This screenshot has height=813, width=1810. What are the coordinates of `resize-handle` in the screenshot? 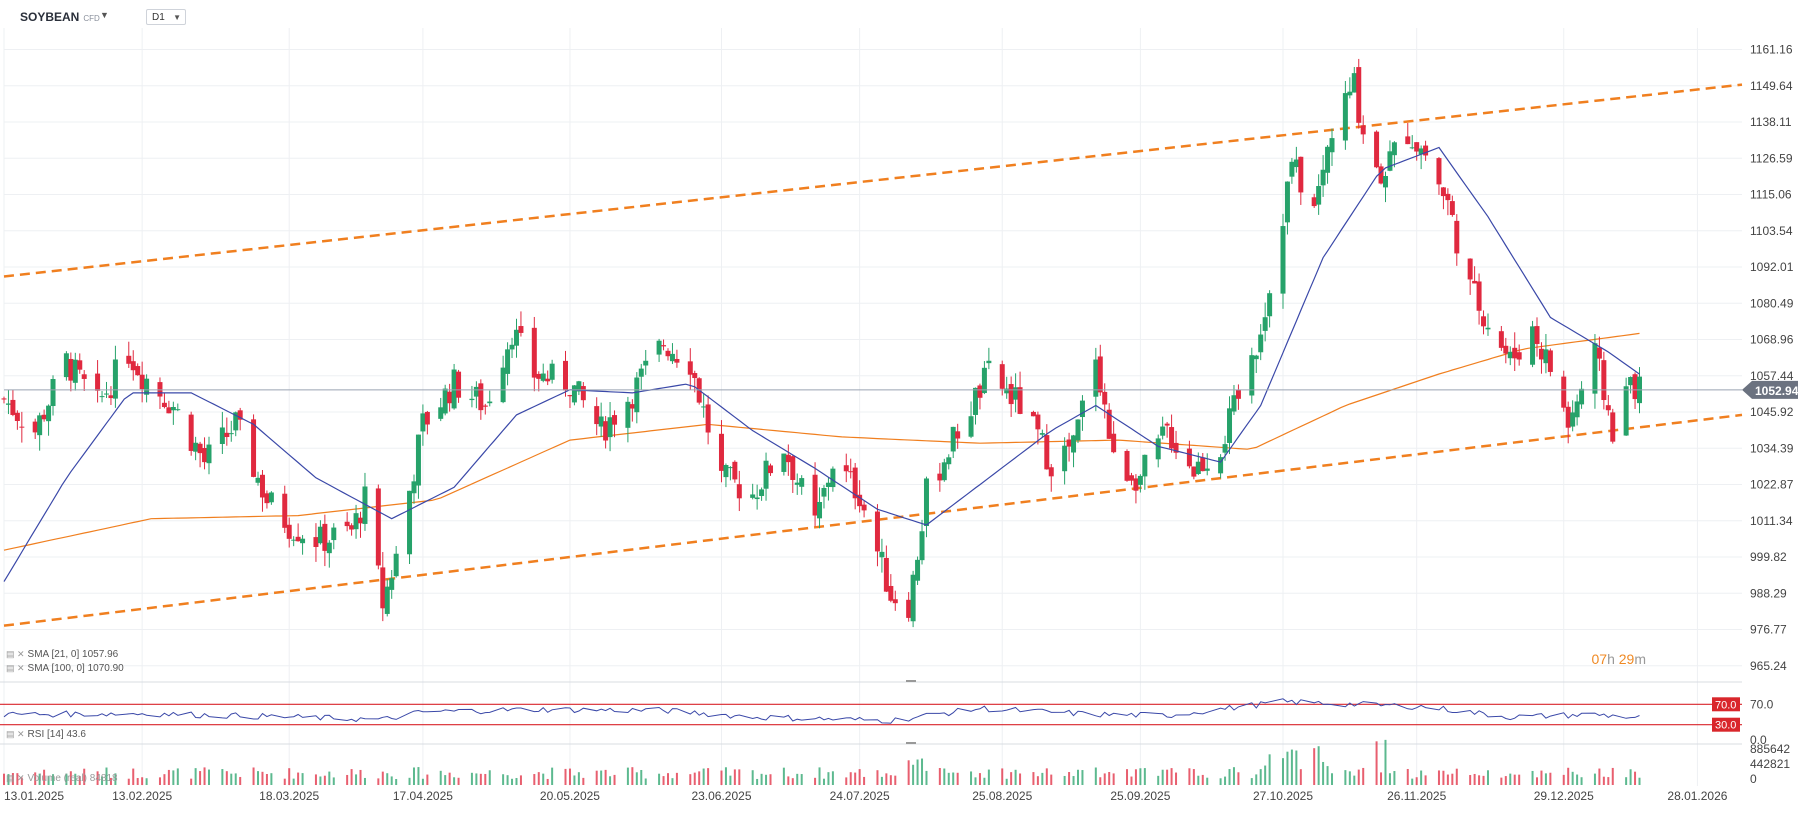 It's located at (911, 743).